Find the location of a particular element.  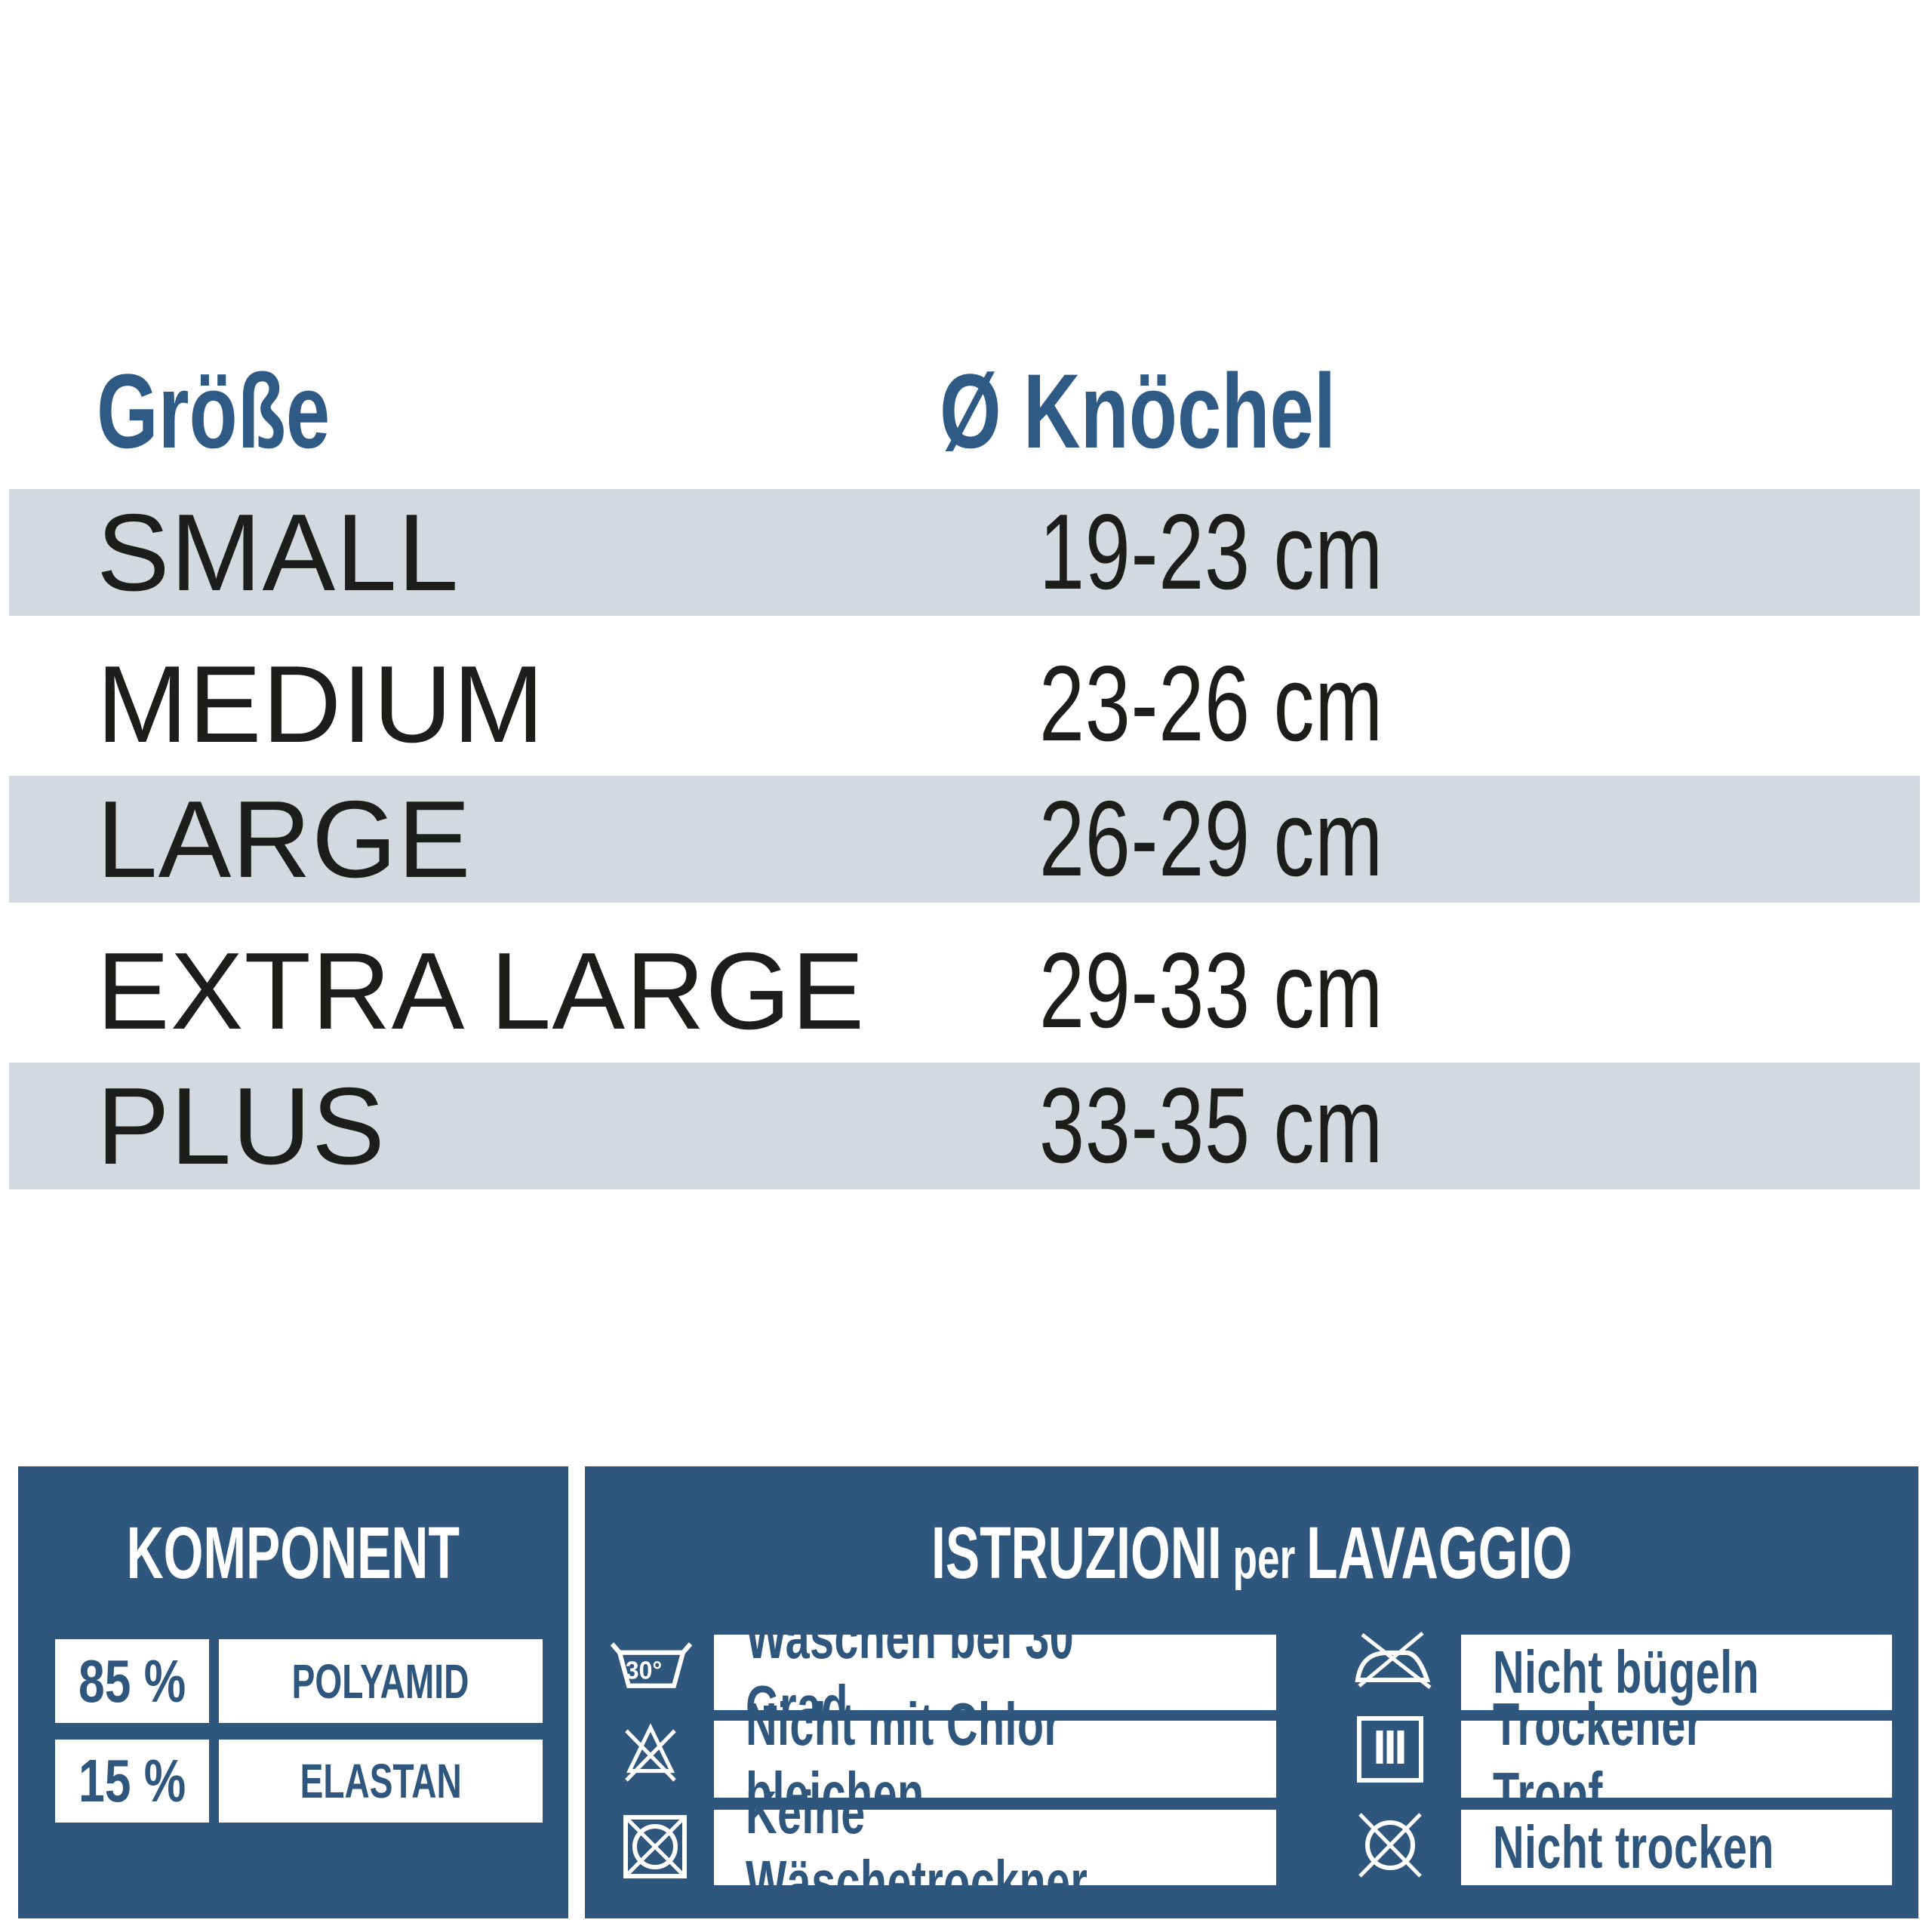

material-name: ELASTAN is located at coordinates (381, 1781).